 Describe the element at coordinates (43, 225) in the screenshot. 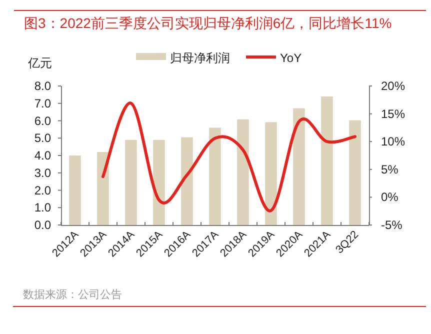

I see `y-tick-label: 0.0` at that location.